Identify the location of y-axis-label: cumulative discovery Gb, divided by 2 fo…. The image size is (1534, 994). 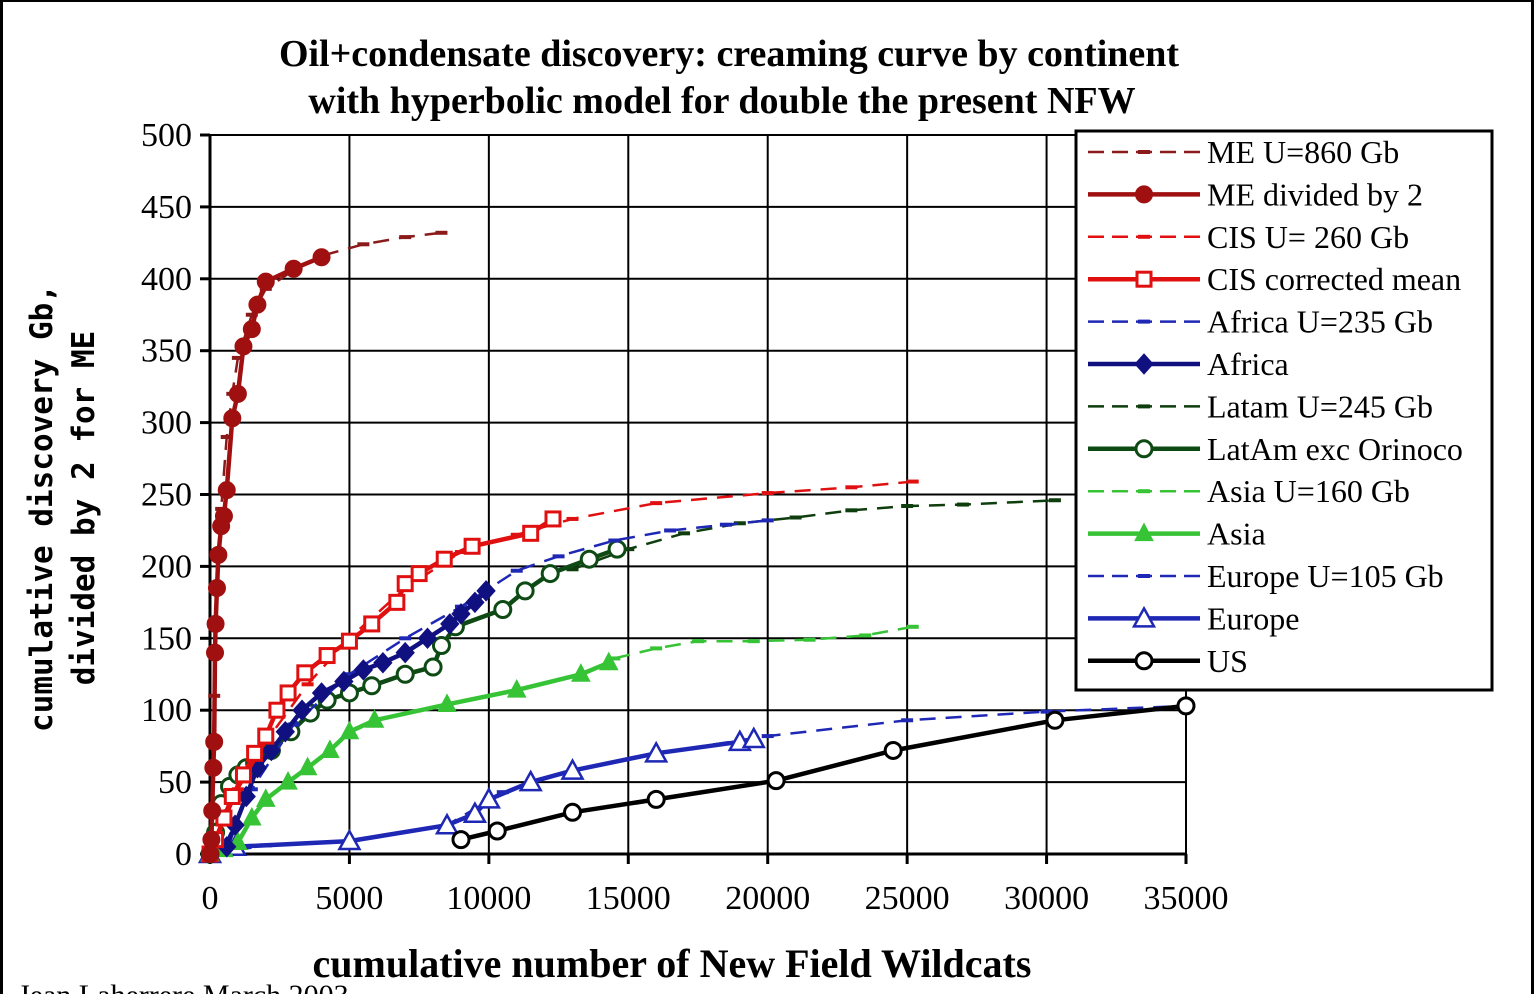
(63, 508).